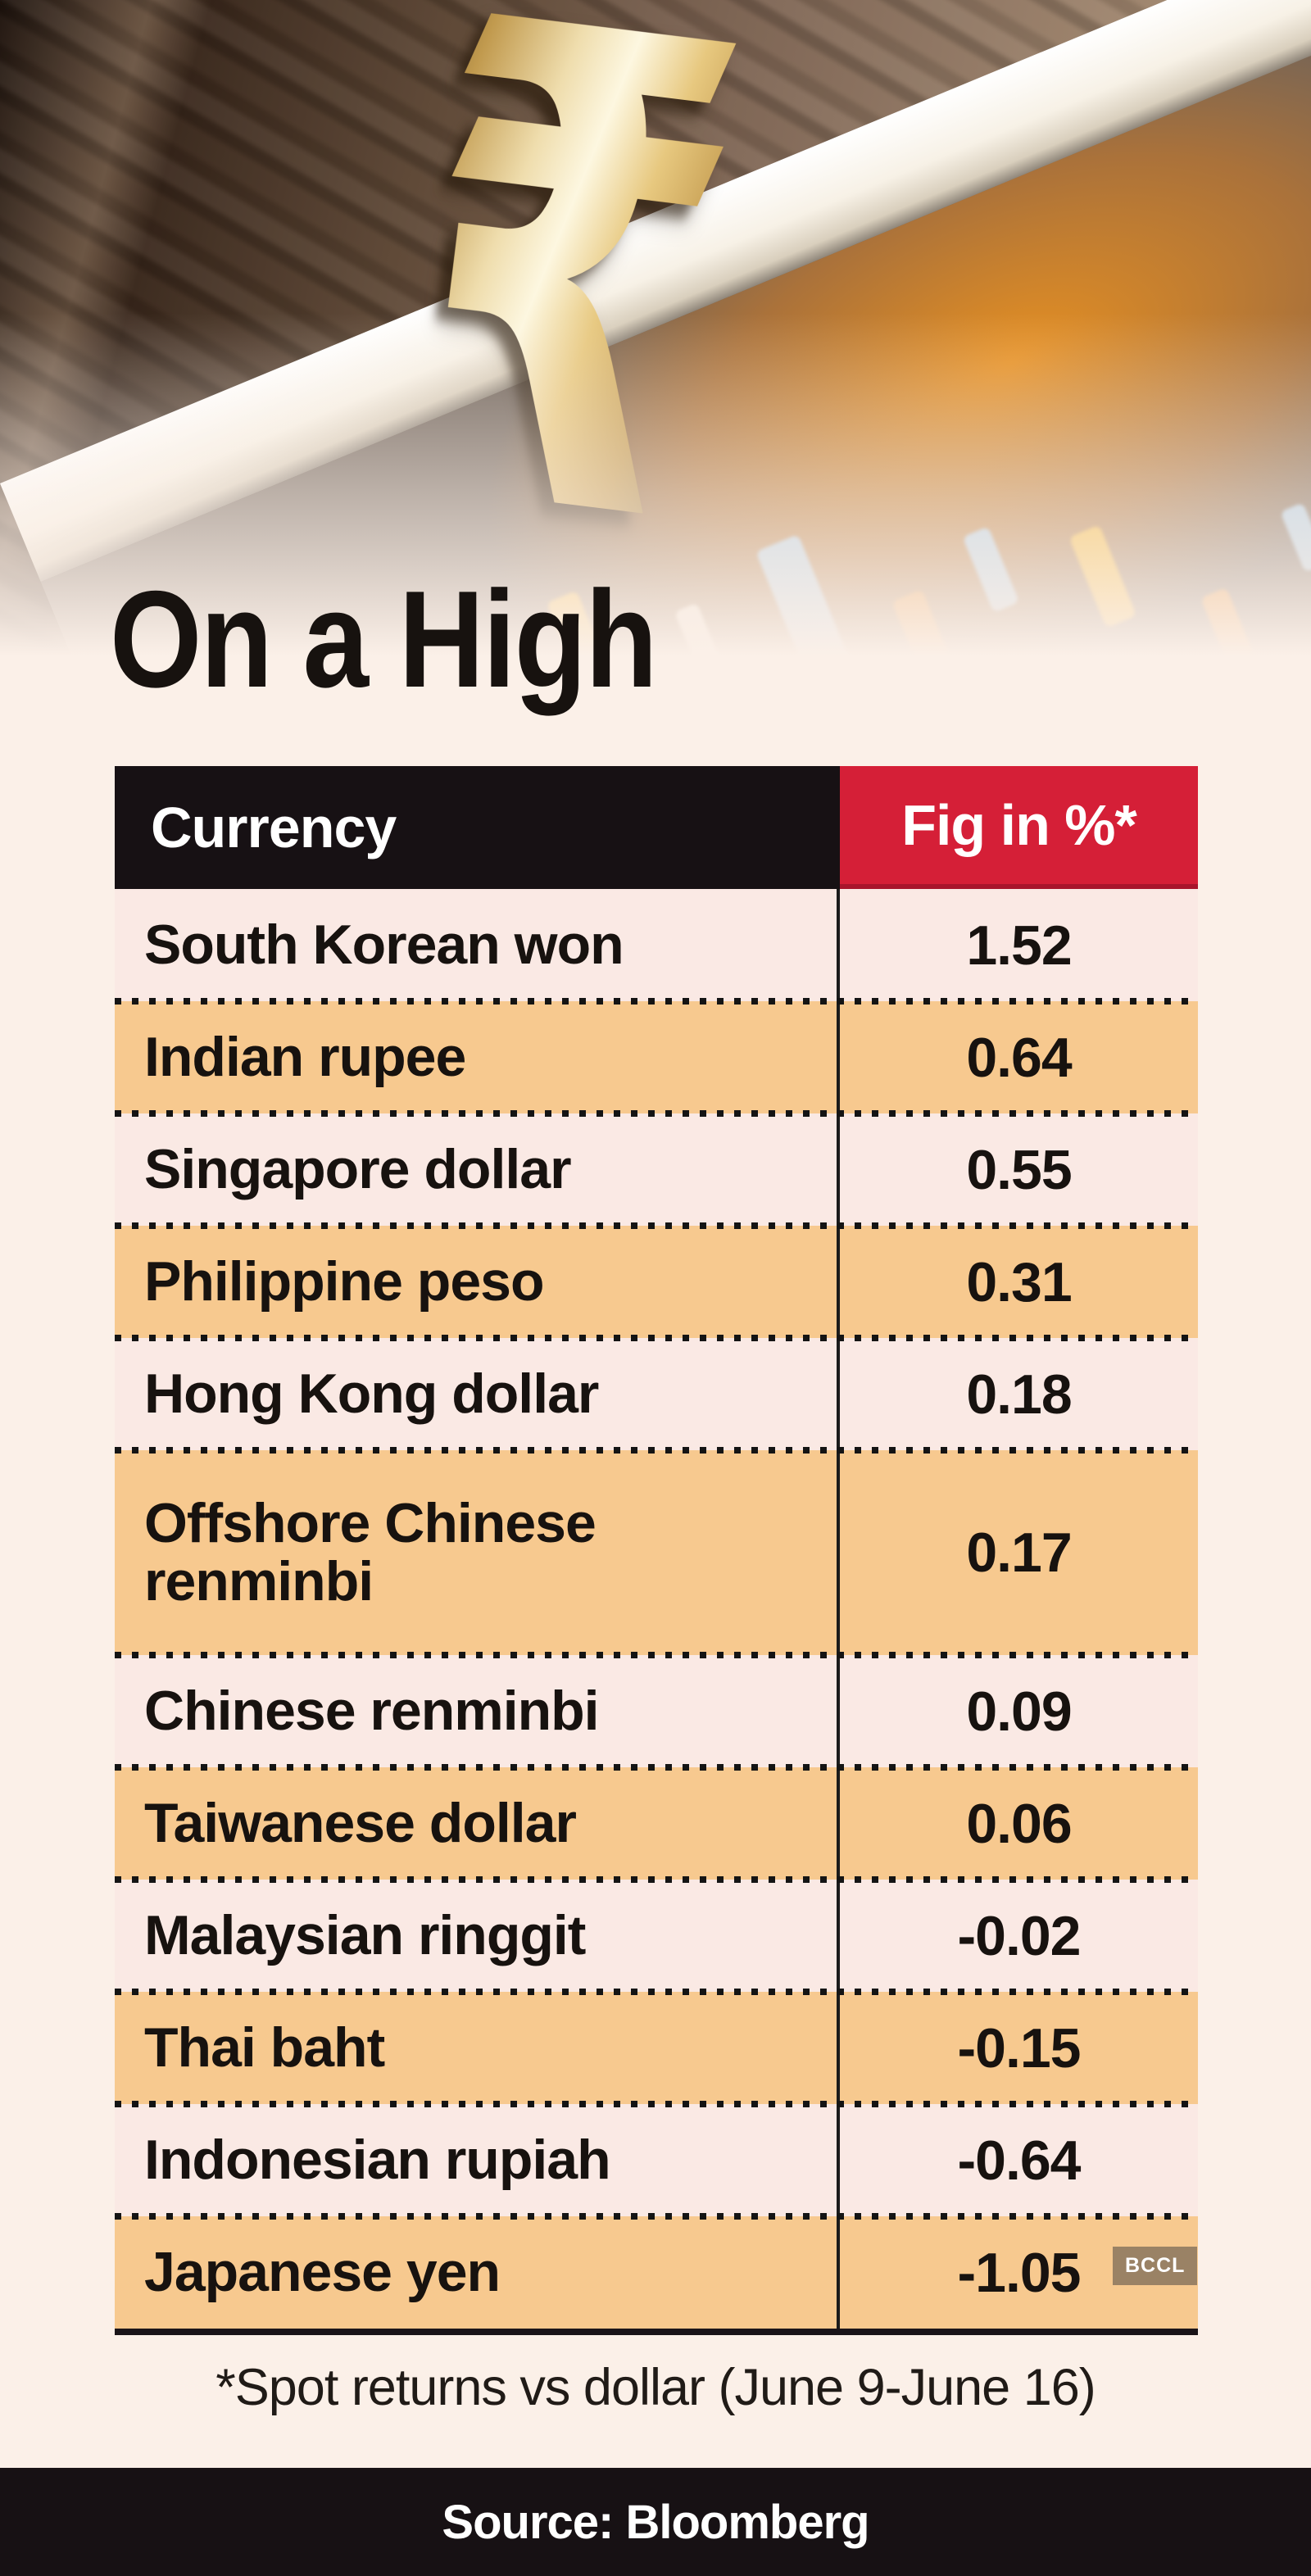  I want to click on currency-cell: Malaysian ringgit, so click(478, 1936).